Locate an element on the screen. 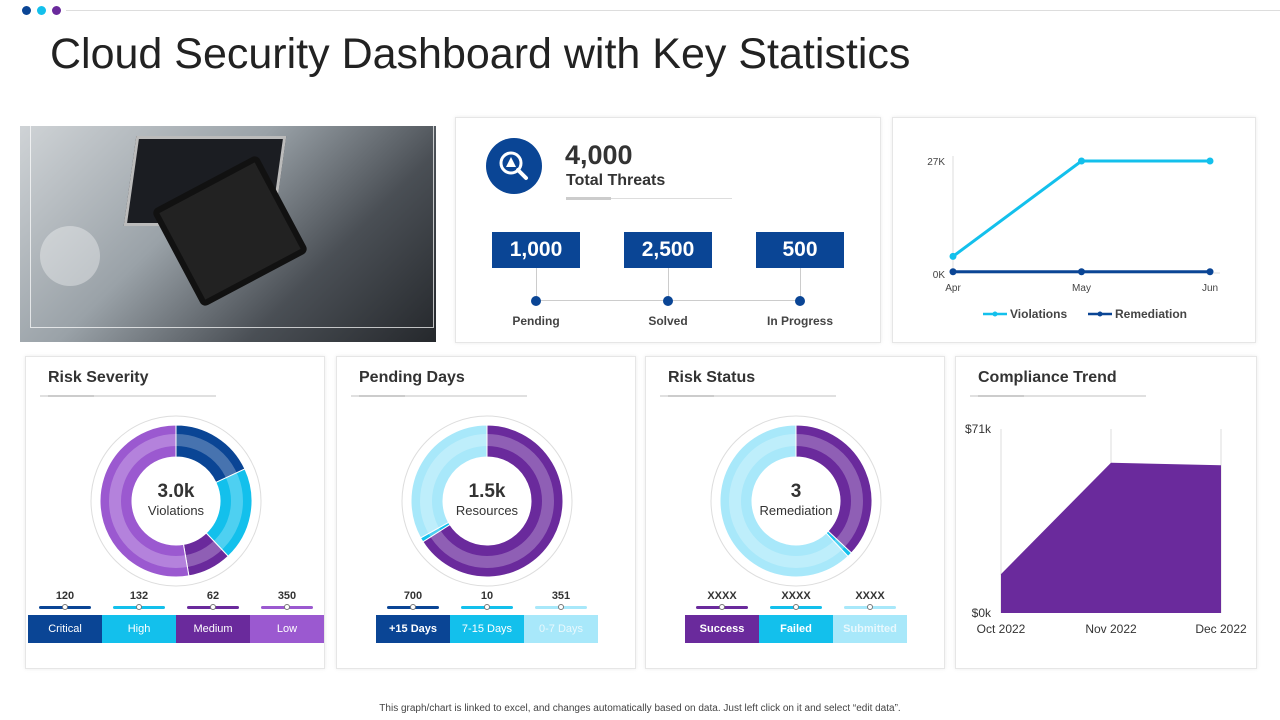 The width and height of the screenshot is (1280, 720). violations-chart-card: 27K 0K Apr May Jun Violations Remediation is located at coordinates (1074, 230).